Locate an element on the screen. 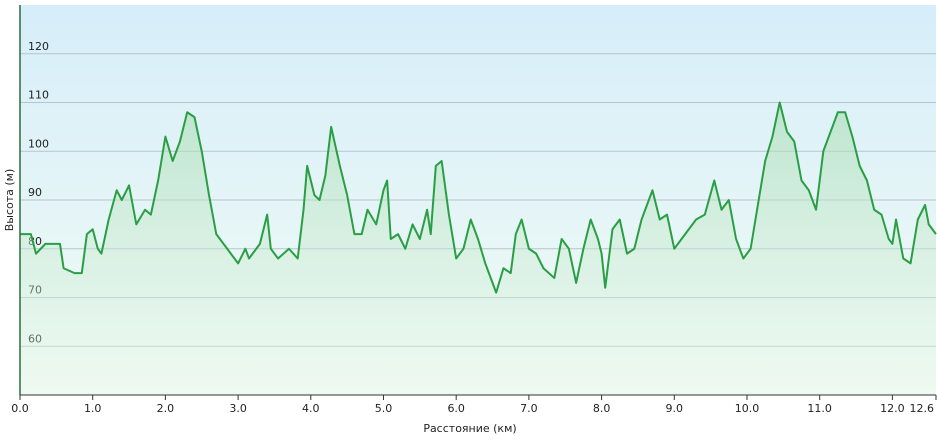 This screenshot has width=937, height=442. y-tick-label: 100 is located at coordinates (38, 143).